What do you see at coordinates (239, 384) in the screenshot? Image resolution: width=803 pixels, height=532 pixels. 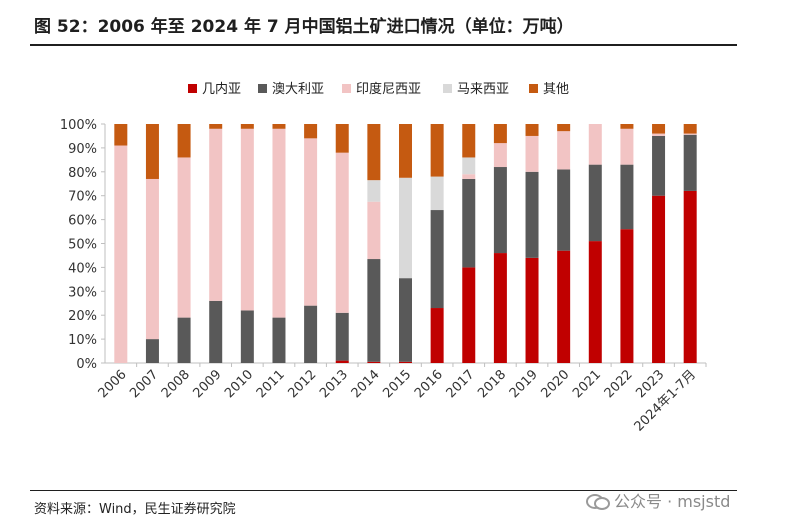 I see `x-tick-label: 2010` at bounding box center [239, 384].